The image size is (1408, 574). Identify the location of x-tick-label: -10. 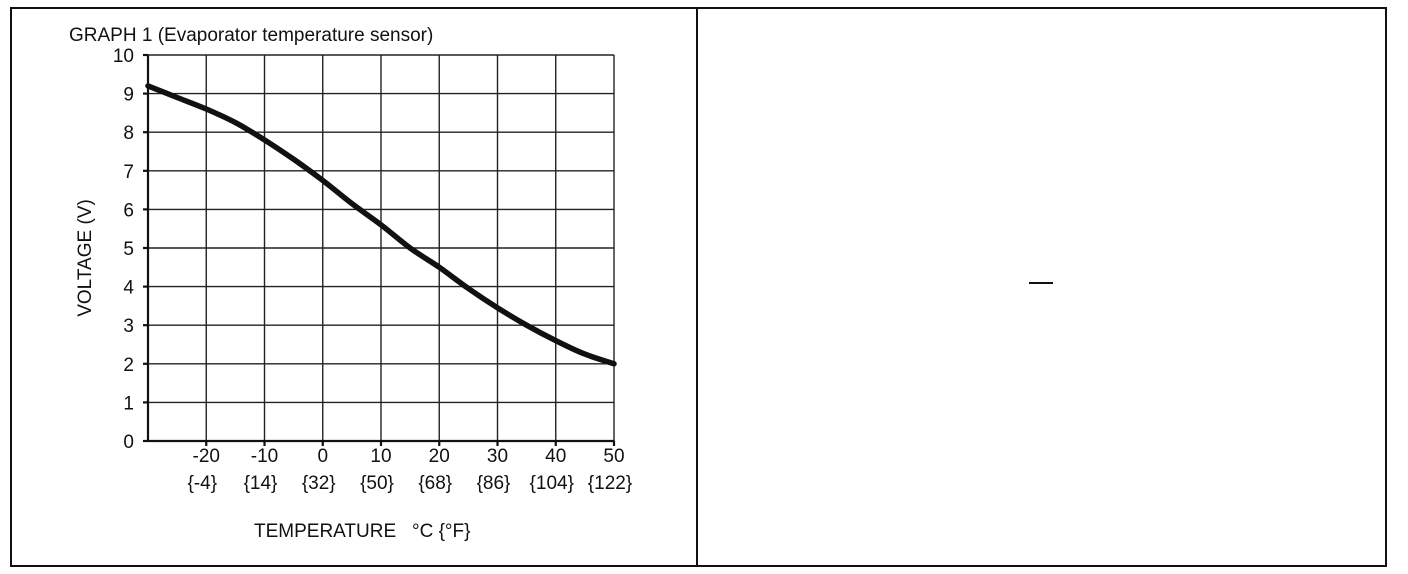
(264, 456).